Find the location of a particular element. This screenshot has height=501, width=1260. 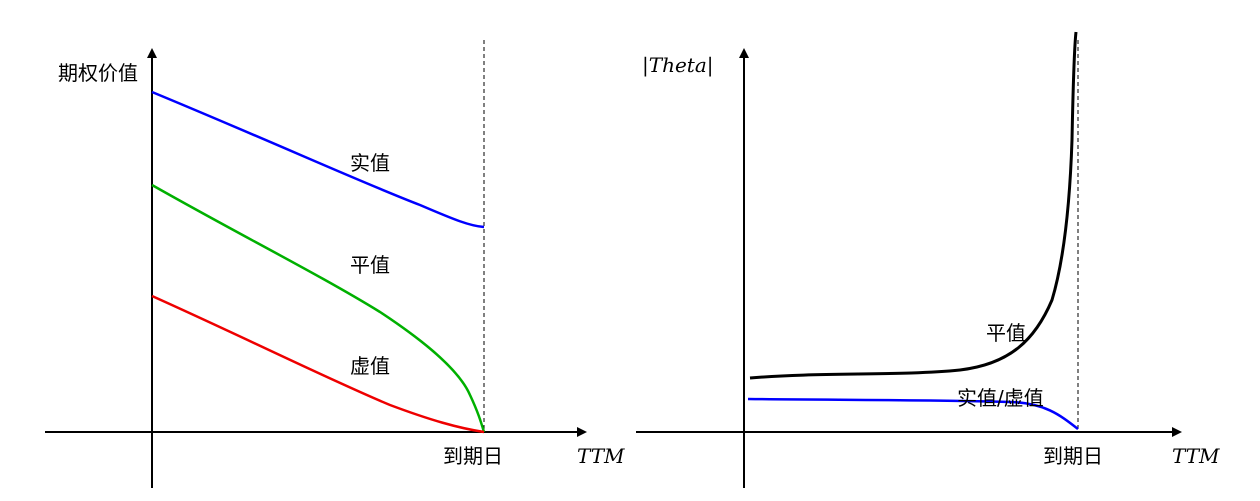

right-itm-otm-label: 实值/虚值 is located at coordinates (1000, 398).